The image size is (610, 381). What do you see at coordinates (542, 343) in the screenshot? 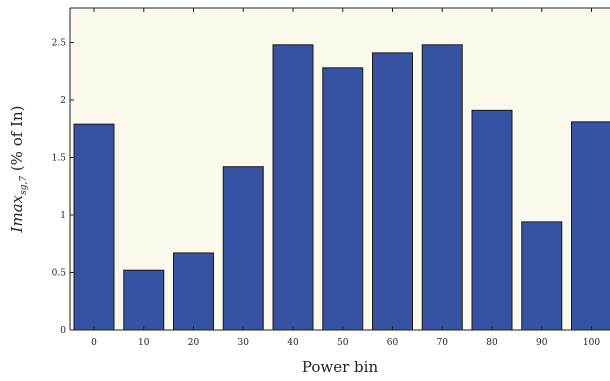
I see `x-tick-label: 90` at bounding box center [542, 343].